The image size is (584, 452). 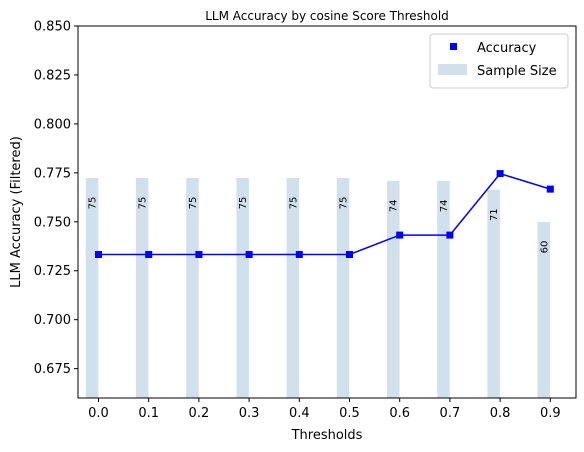 I want to click on y-axis-label: LLM Accuracy (Filtered), so click(x=16, y=212).